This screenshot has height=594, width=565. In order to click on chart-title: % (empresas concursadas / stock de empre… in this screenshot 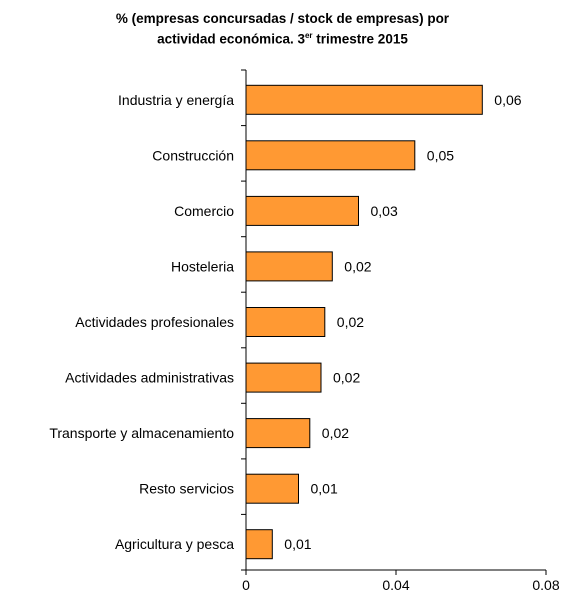, I will do `click(282, 29)`.